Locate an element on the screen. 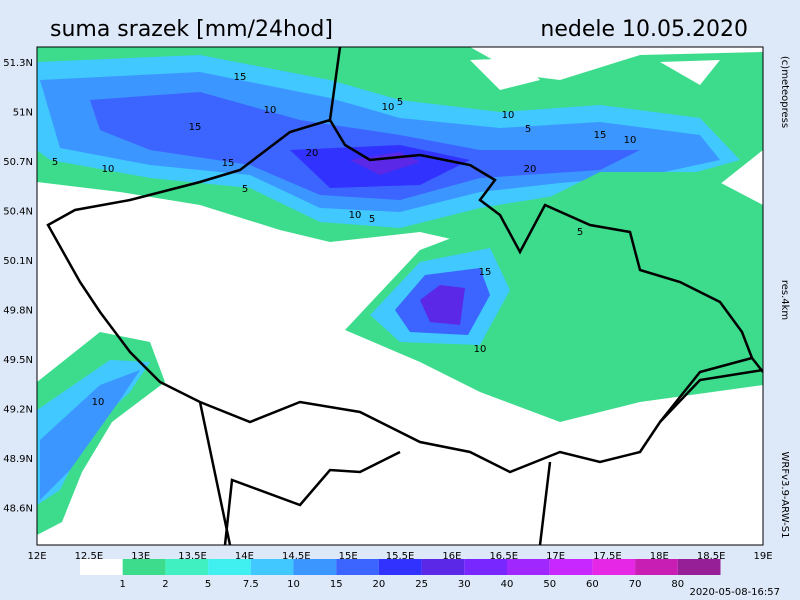  legend-label: 80 is located at coordinates (677, 584).